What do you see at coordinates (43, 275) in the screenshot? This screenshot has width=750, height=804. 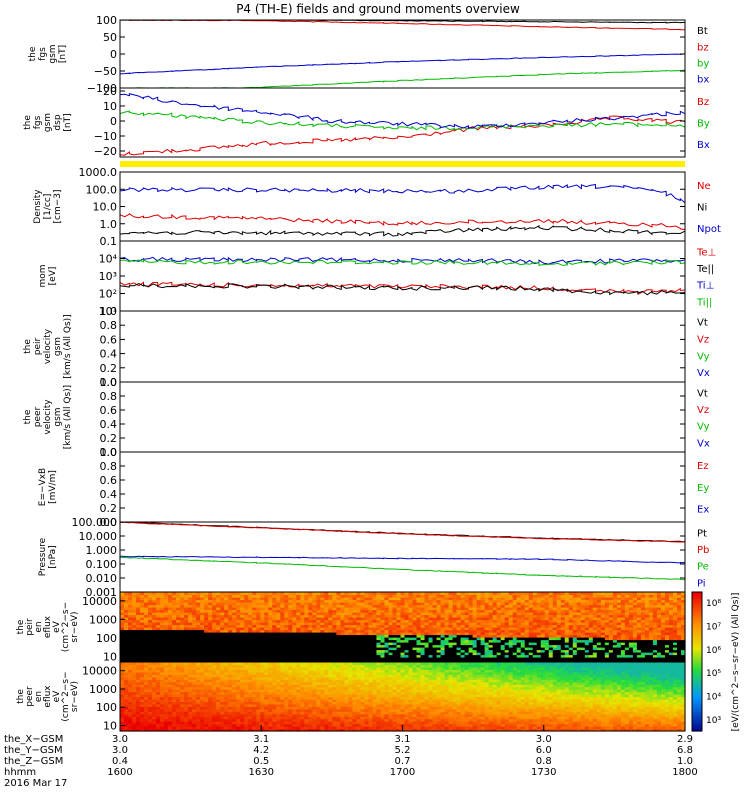 I see `y-axis-label: mom` at bounding box center [43, 275].